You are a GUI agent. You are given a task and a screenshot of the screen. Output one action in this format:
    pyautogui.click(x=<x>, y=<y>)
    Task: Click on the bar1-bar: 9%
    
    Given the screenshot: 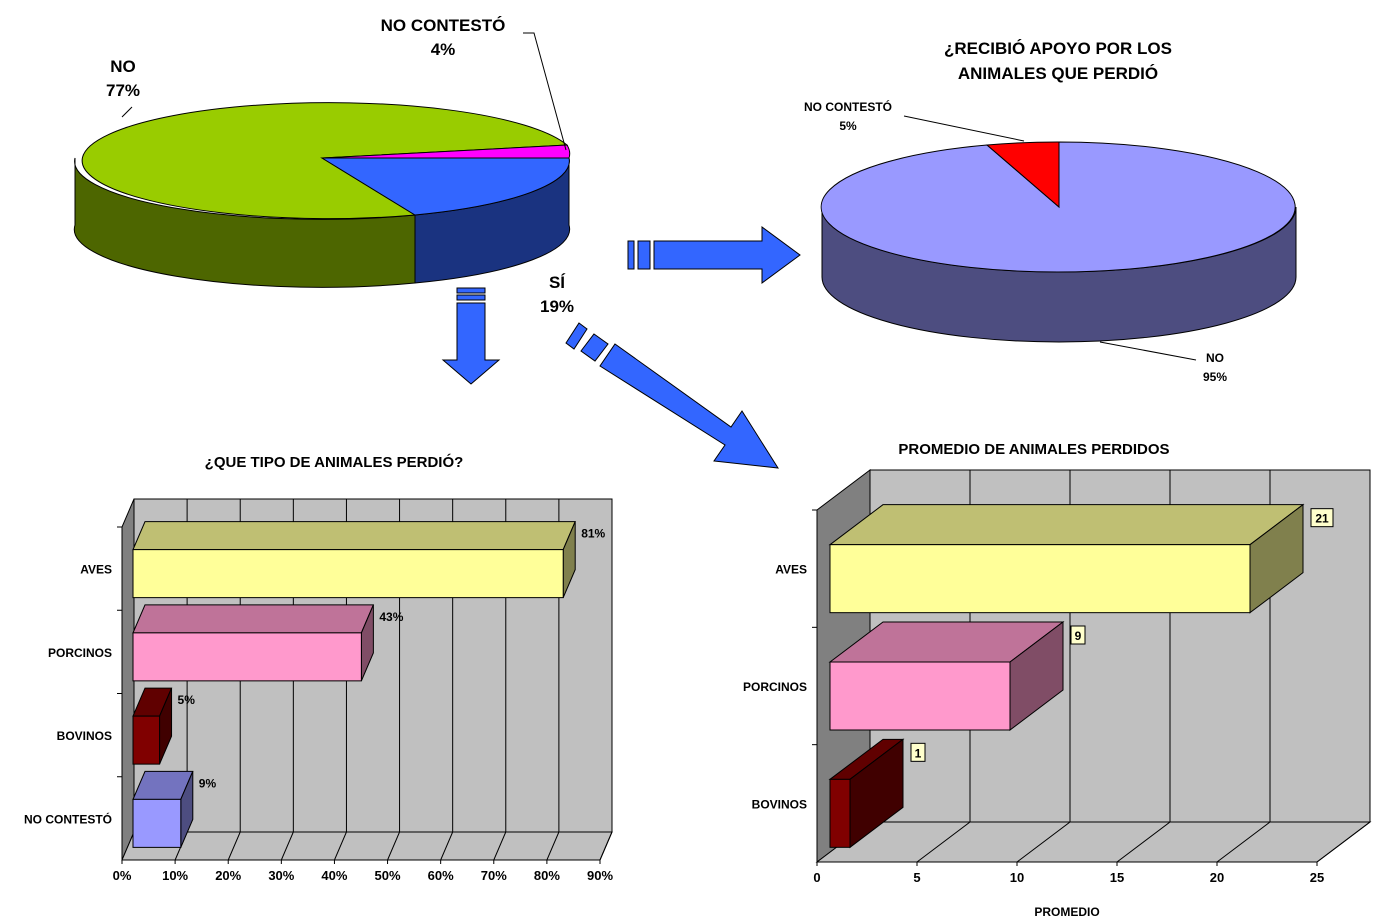 What is the action you would take?
    pyautogui.click(x=174, y=809)
    